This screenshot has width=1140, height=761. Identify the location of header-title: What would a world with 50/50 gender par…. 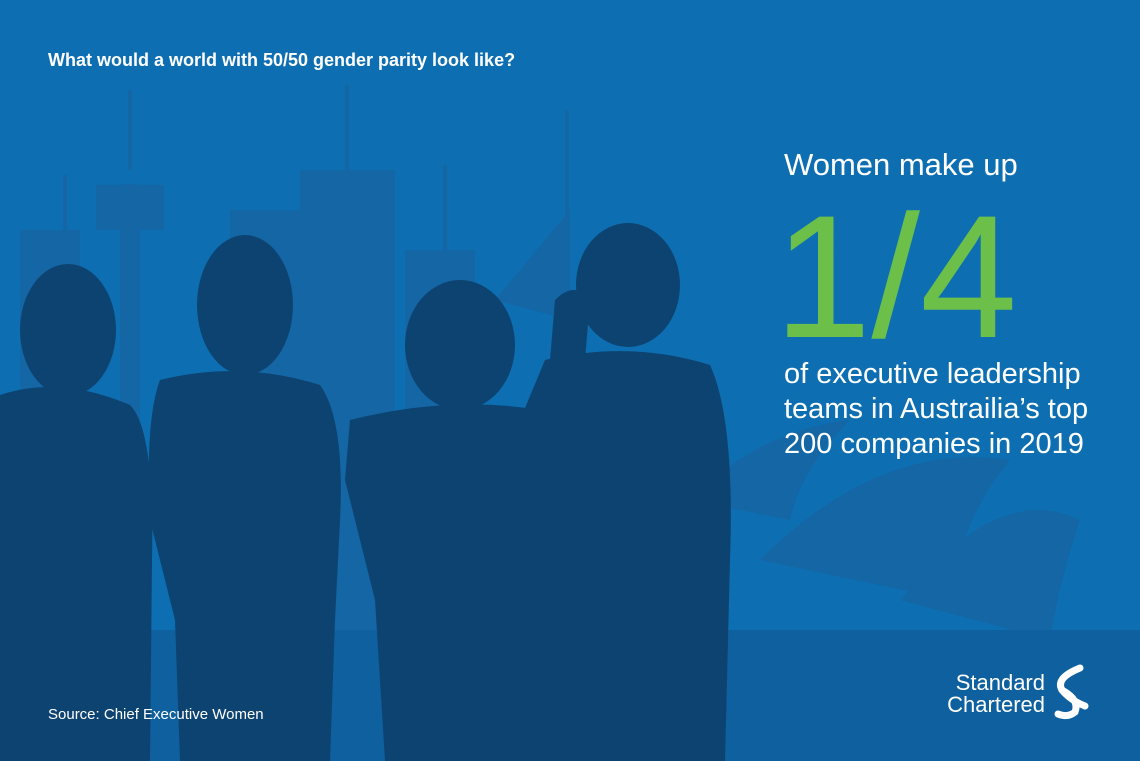
(281, 60).